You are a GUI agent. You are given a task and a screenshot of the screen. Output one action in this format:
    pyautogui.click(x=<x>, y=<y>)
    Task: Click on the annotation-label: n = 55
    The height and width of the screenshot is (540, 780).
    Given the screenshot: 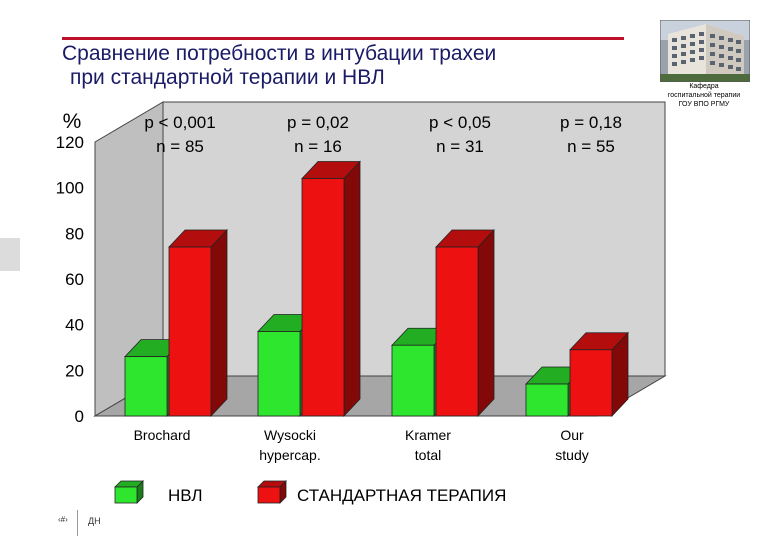 What is the action you would take?
    pyautogui.click(x=591, y=146)
    